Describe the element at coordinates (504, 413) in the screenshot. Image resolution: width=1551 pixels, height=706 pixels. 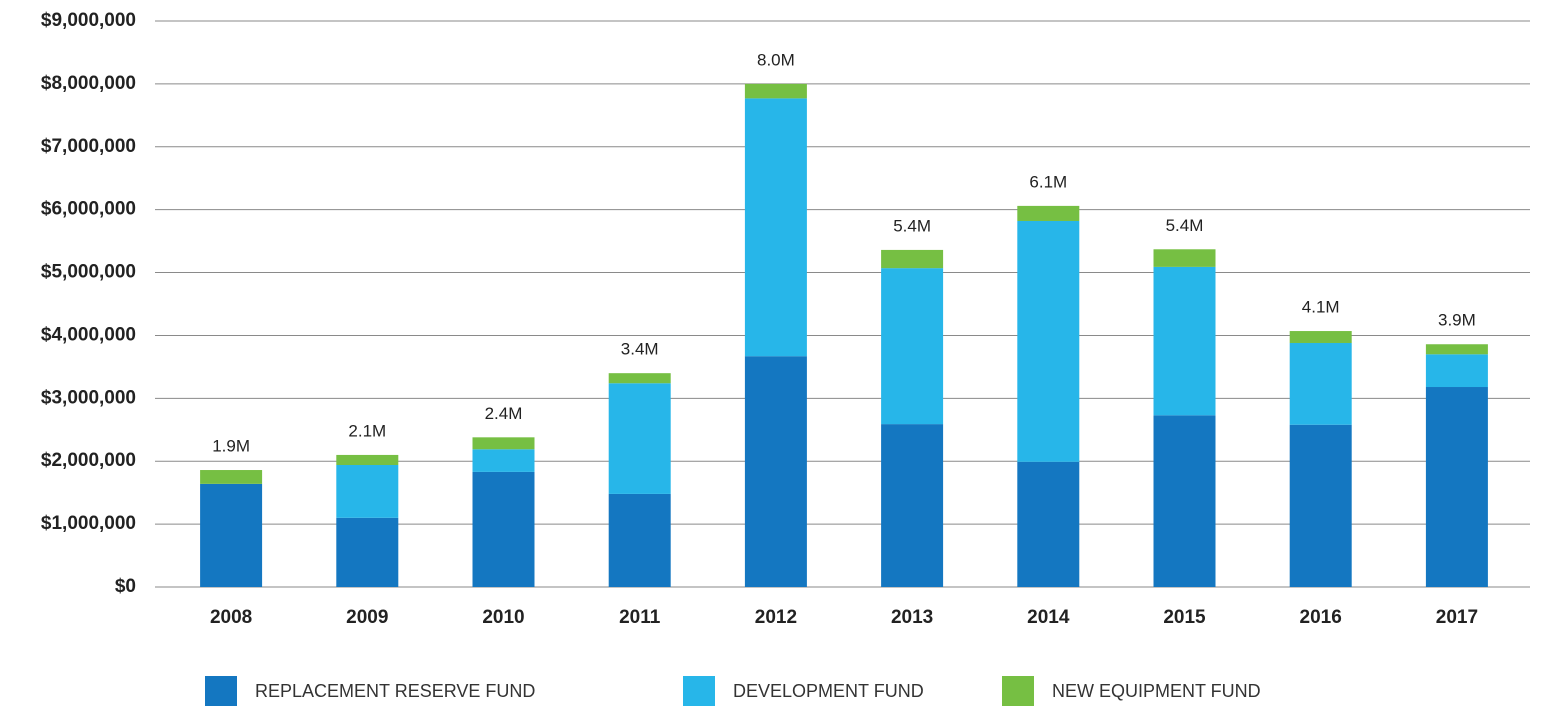
I see `total-label: 2.4M` at that location.